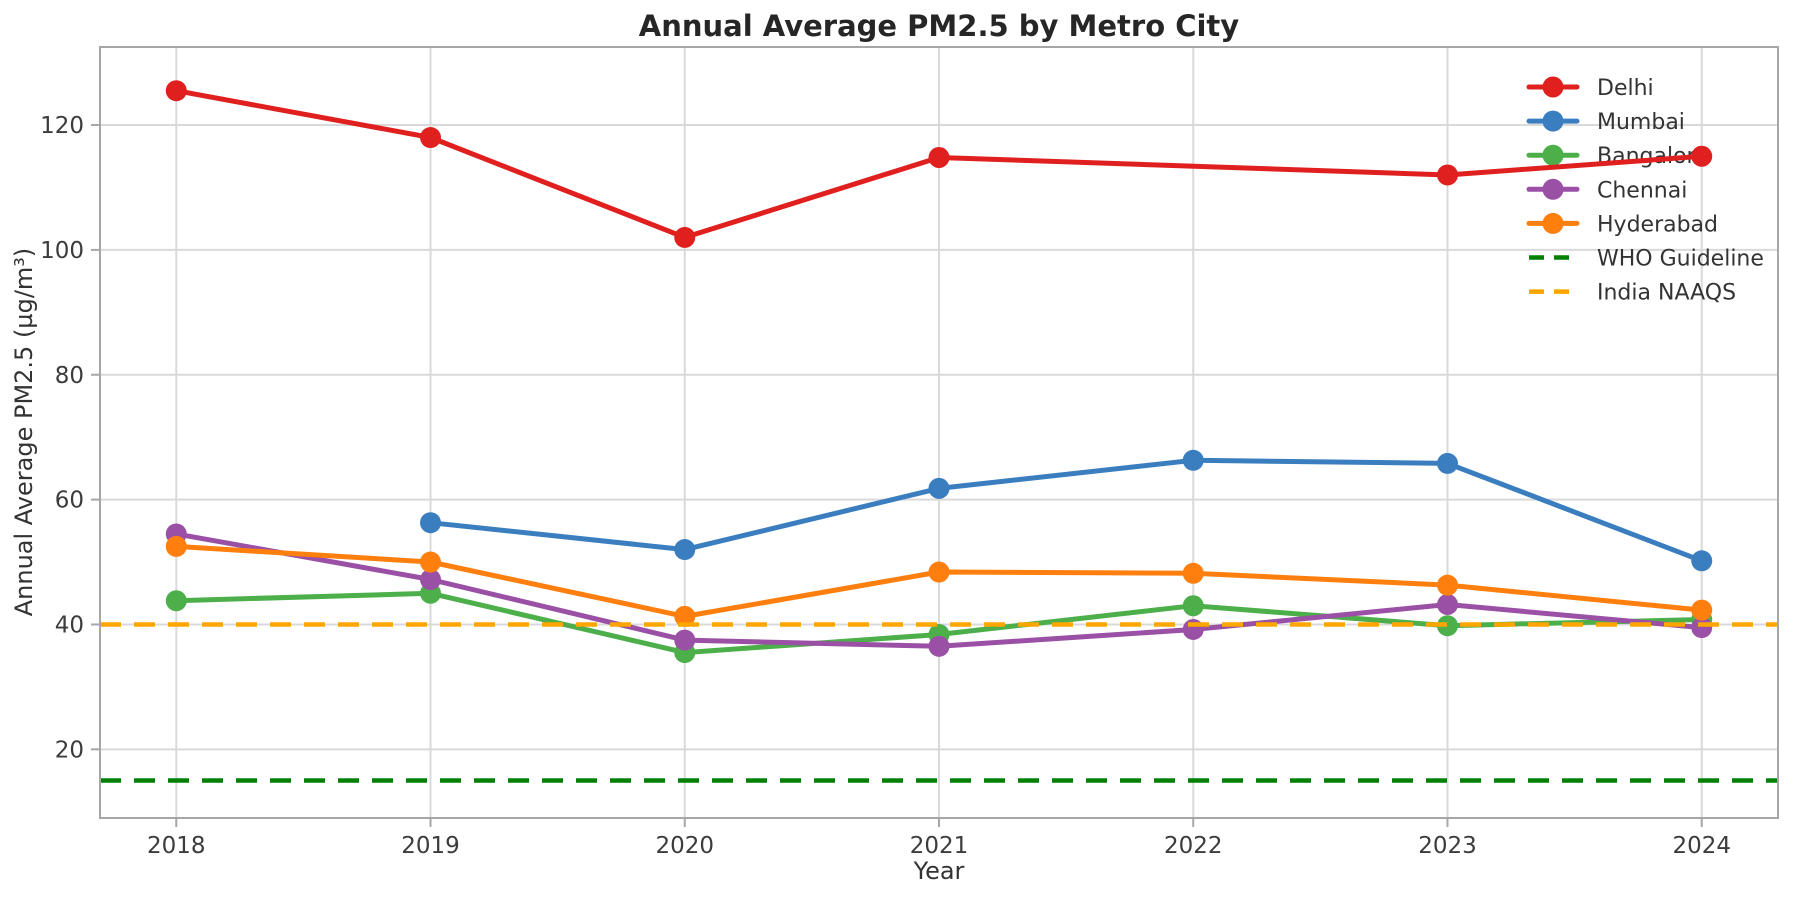 The height and width of the screenshot is (900, 1800). Describe the element at coordinates (1193, 460) in the screenshot. I see `series-marker-mumbai-2022` at that location.